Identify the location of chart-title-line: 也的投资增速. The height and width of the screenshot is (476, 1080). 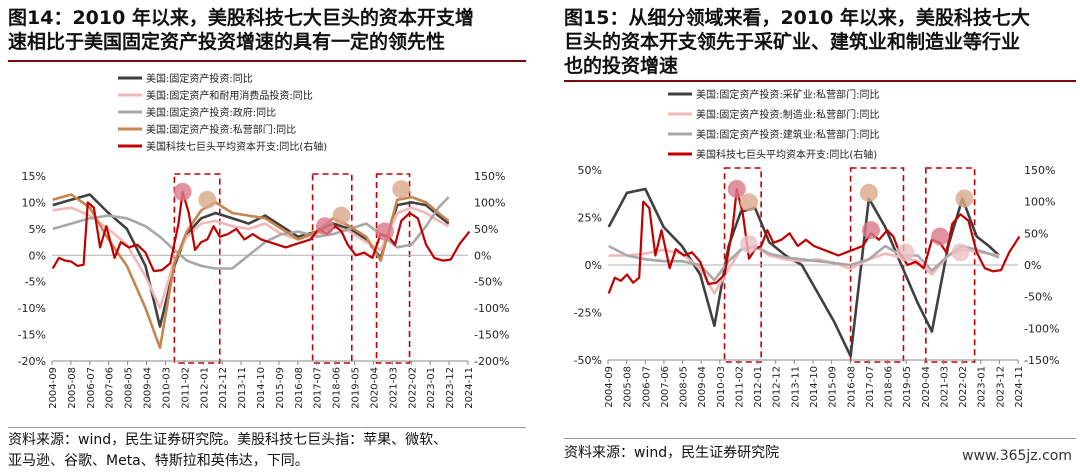
(621, 66).